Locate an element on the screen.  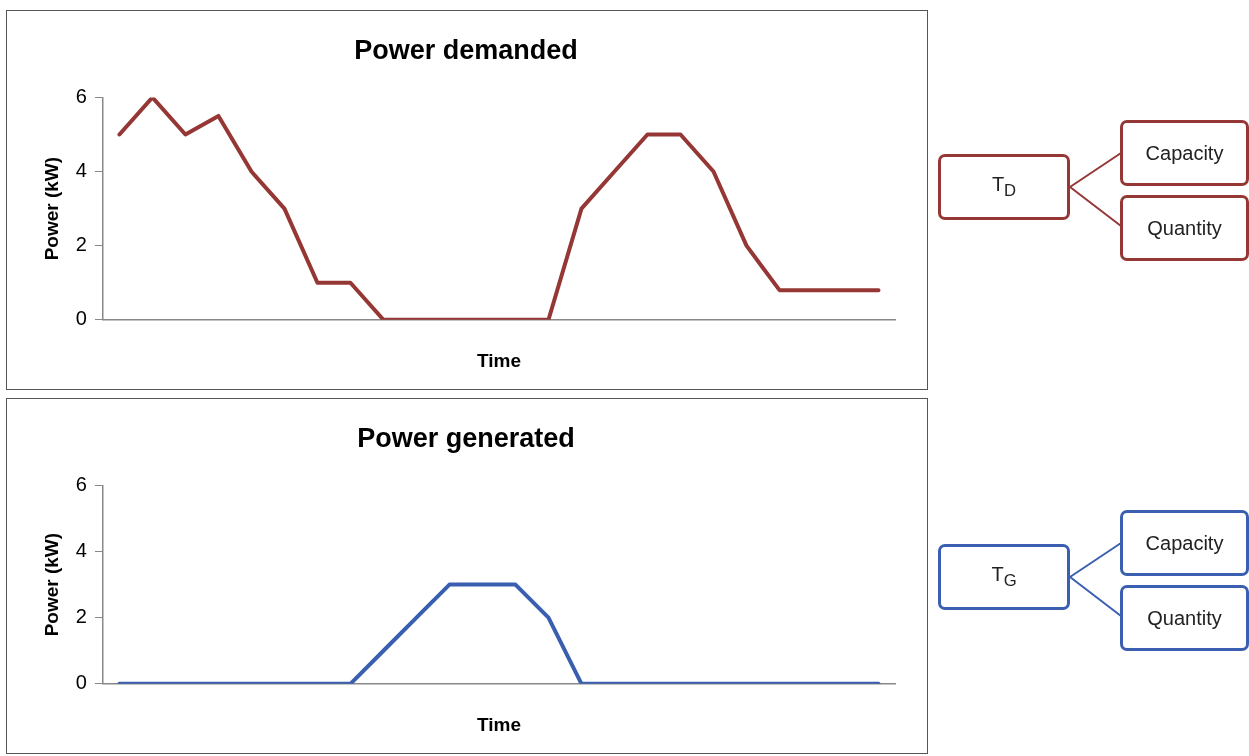
text: T$_{D}$ is located at coordinates (1004, 187).